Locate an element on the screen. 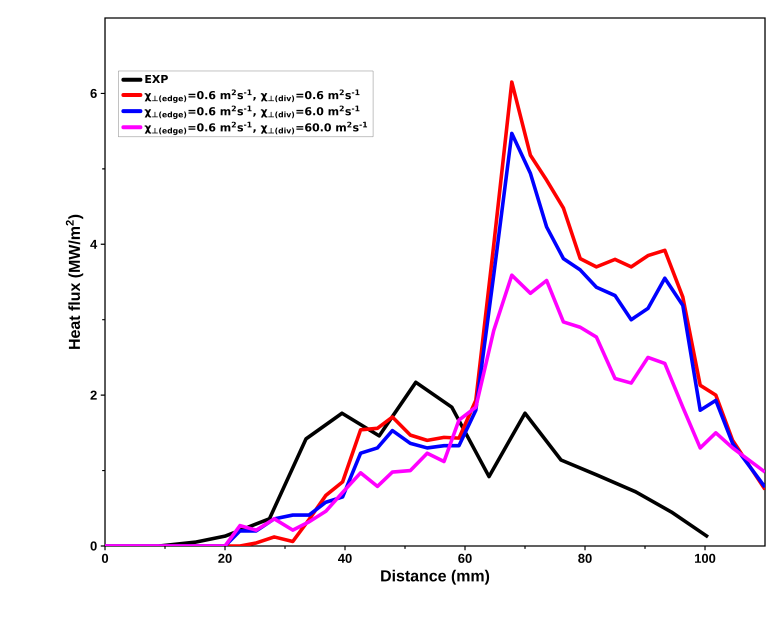  x-tick-label: 80 is located at coordinates (585, 558).